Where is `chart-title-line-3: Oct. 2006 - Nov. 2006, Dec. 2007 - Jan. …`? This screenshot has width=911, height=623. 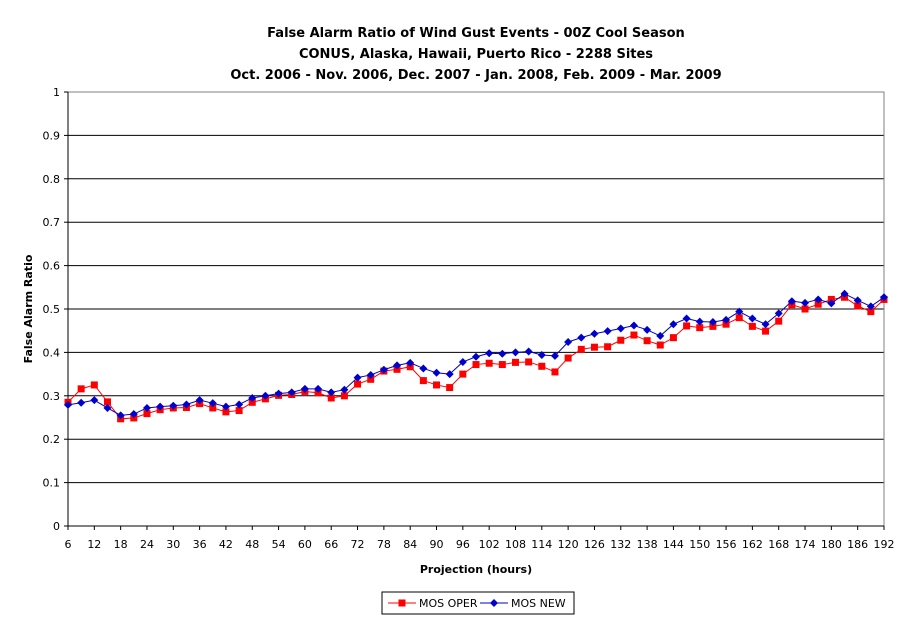 chart-title-line-3: Oct. 2006 - Nov. 2006, Dec. 2007 - Jan. … is located at coordinates (475, 75).